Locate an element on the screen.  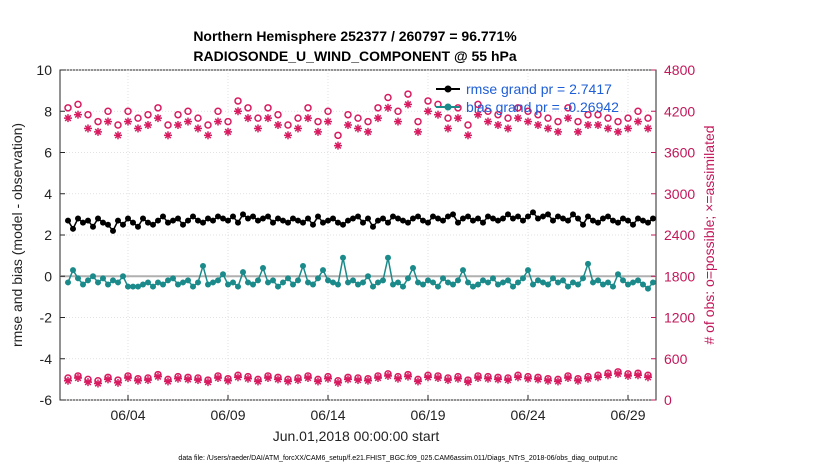
x-tick-label: 06/29 is located at coordinates (627, 415).